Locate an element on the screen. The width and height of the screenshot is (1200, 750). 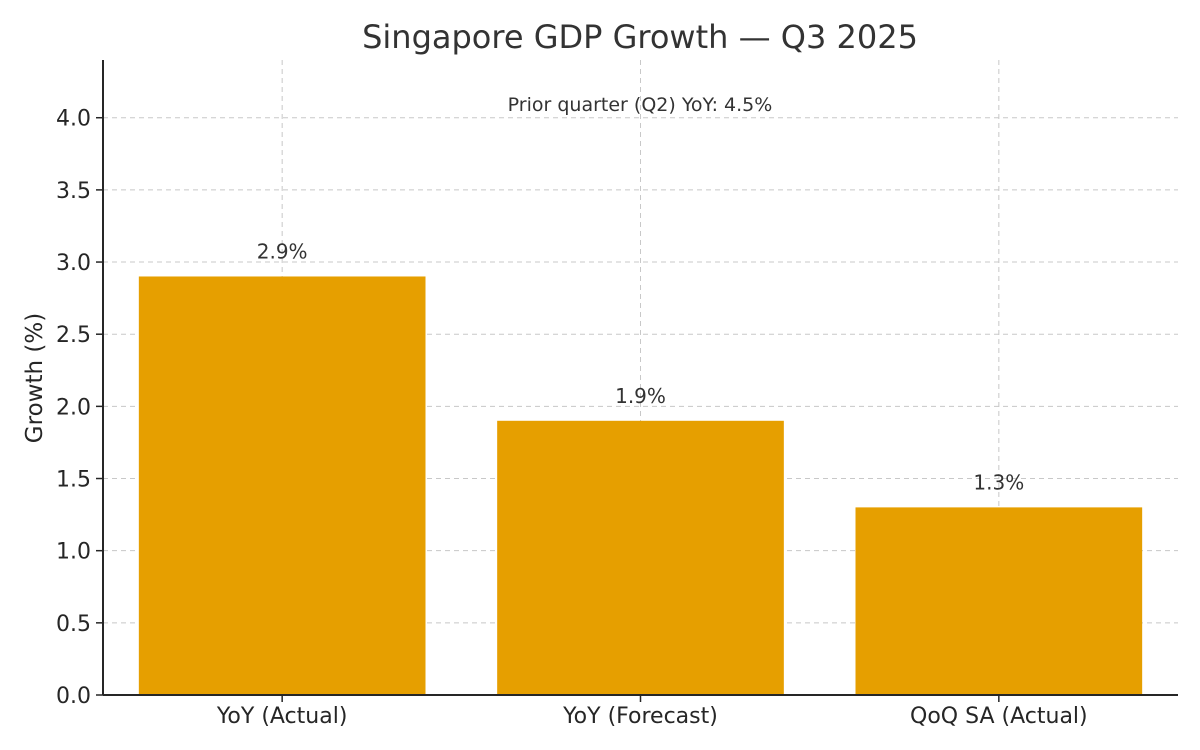
x-tick-label: YoY (Forecast) is located at coordinates (640, 716).